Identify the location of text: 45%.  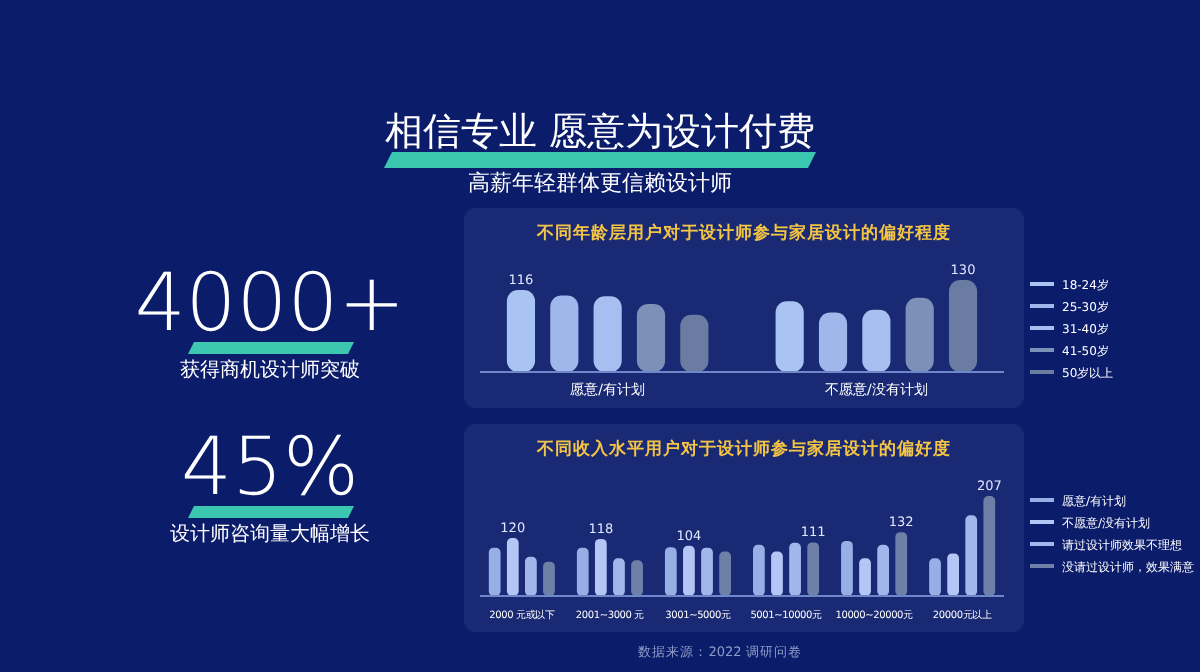
(270, 468).